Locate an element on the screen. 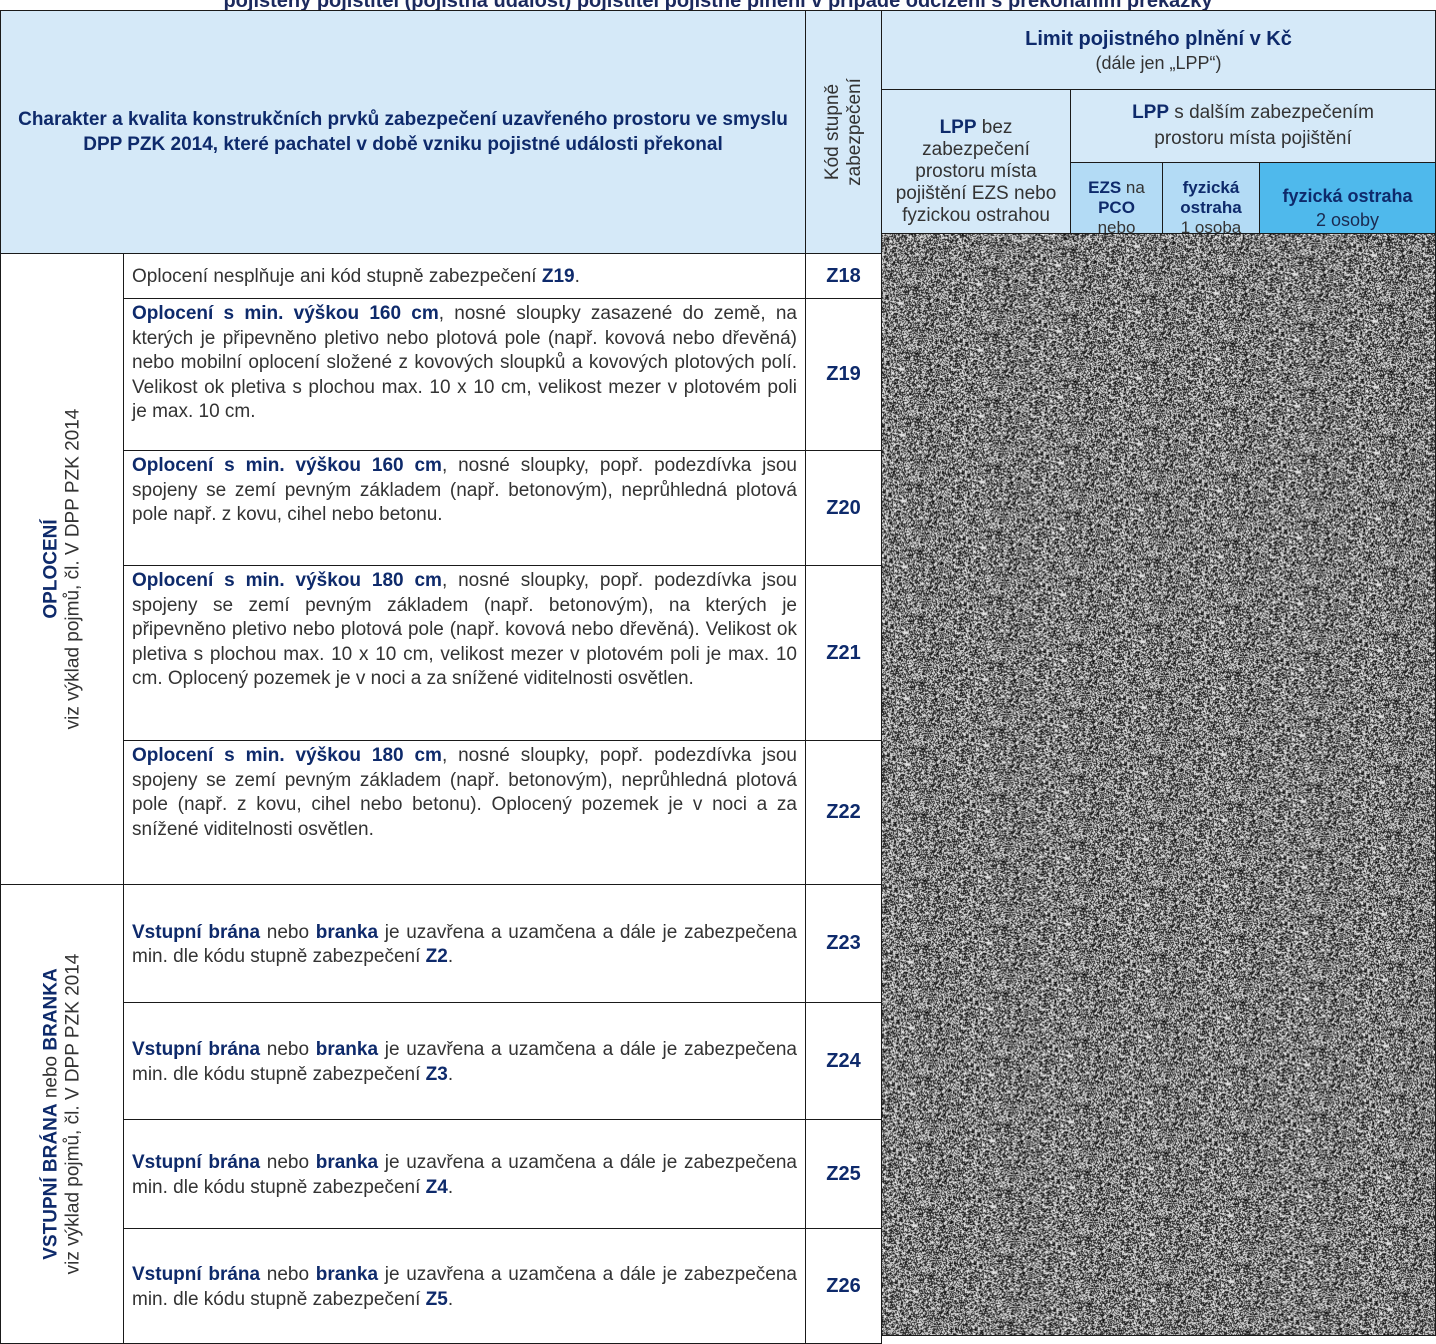 This screenshot has height=1344, width=1436. row-z19-bold: Oplocení s min. výškou 160 cm is located at coordinates (285, 313).